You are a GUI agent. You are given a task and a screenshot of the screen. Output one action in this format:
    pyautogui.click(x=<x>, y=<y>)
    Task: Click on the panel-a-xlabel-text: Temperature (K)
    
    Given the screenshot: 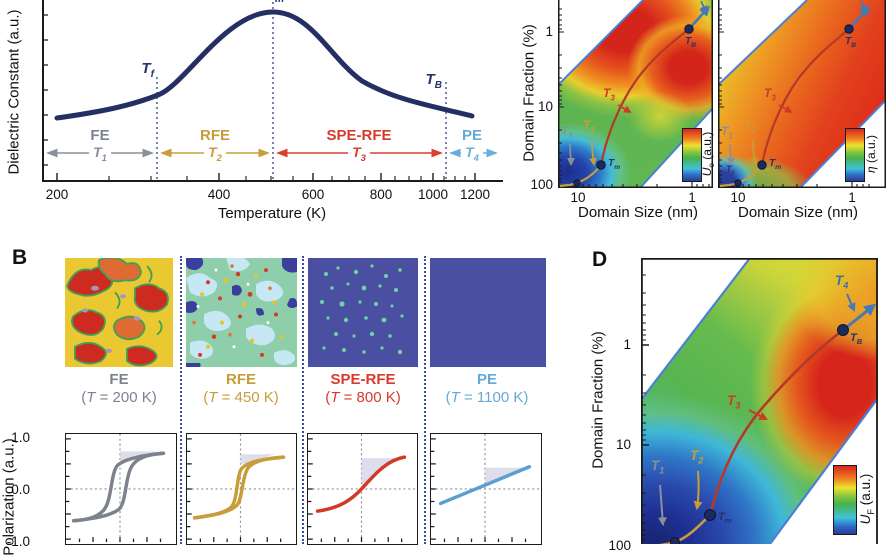 What is the action you would take?
    pyautogui.click(x=272, y=213)
    